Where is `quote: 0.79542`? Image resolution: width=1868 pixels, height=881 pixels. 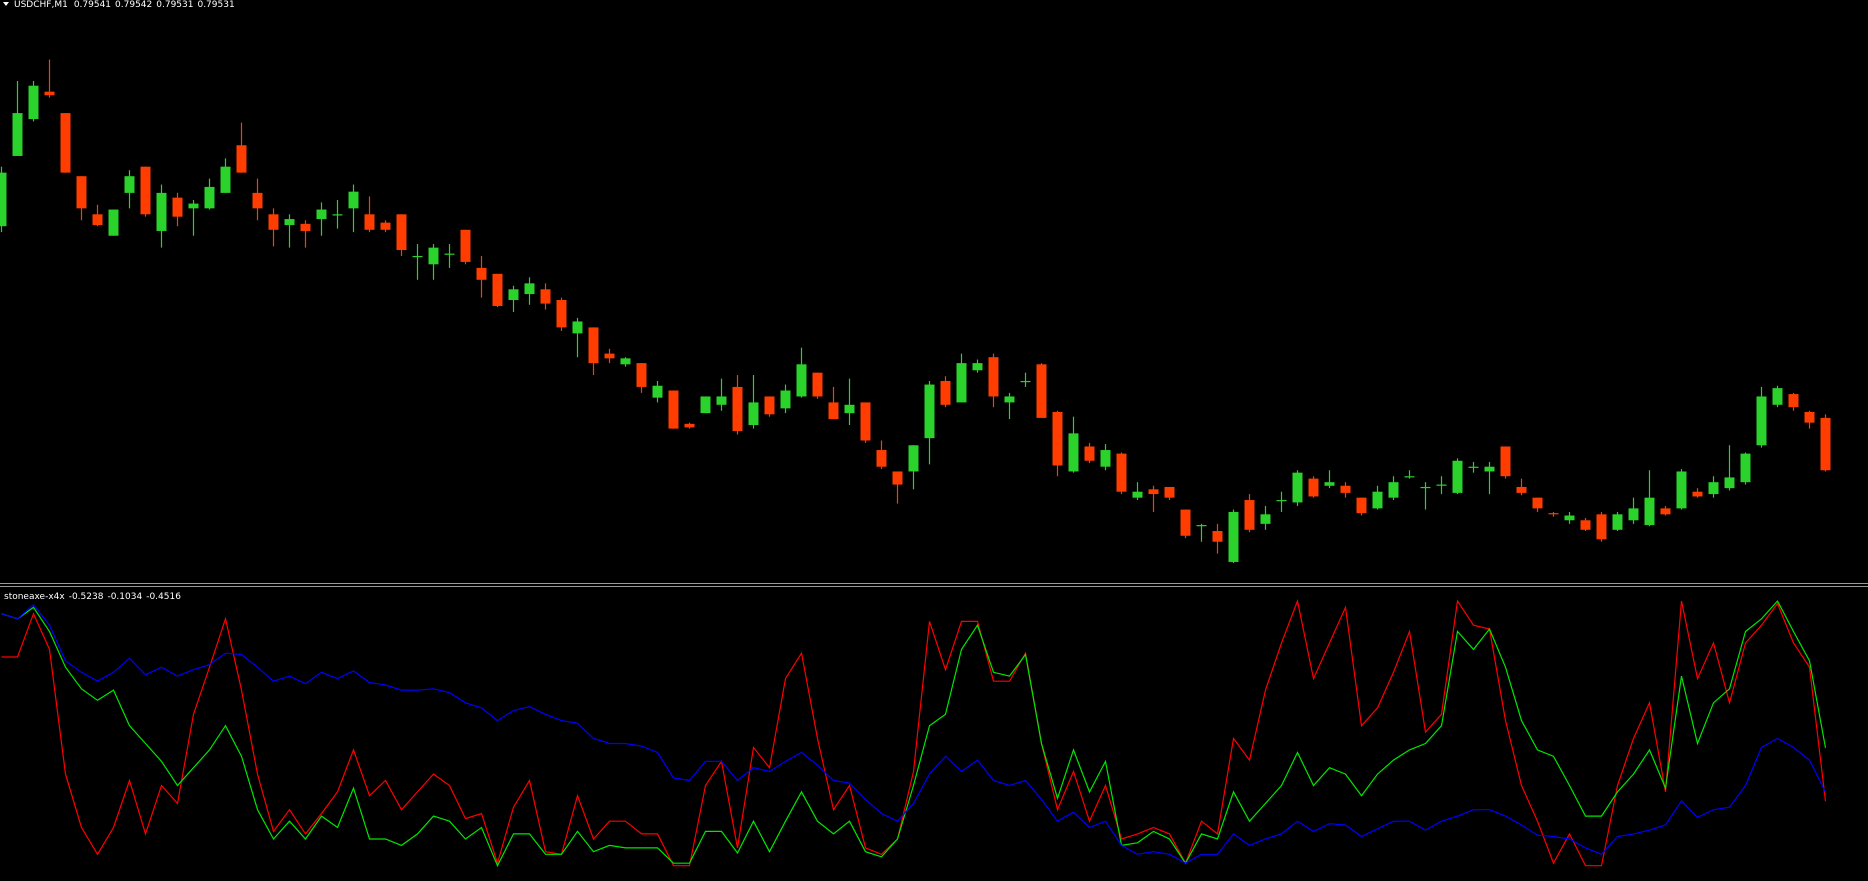 quote: 0.79542 is located at coordinates (133, 5).